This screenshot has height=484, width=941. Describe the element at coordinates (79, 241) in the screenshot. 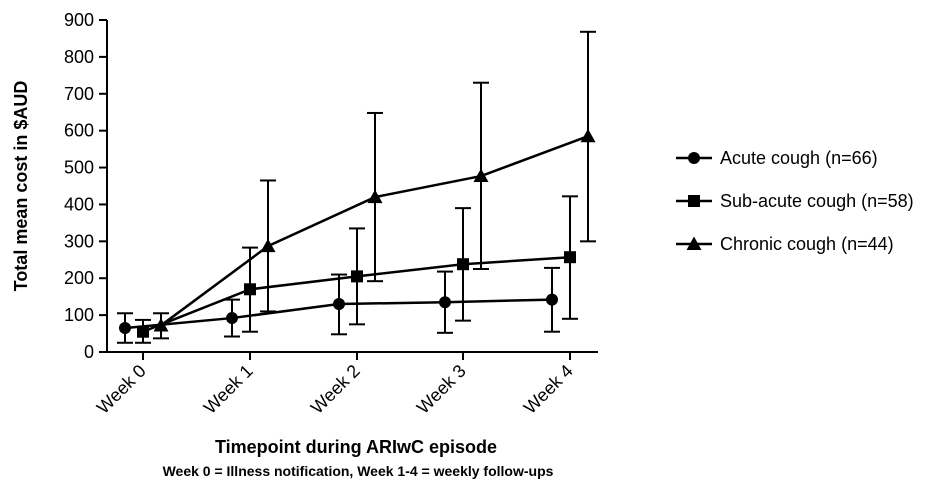

I see `y-tick-label: 300` at that location.